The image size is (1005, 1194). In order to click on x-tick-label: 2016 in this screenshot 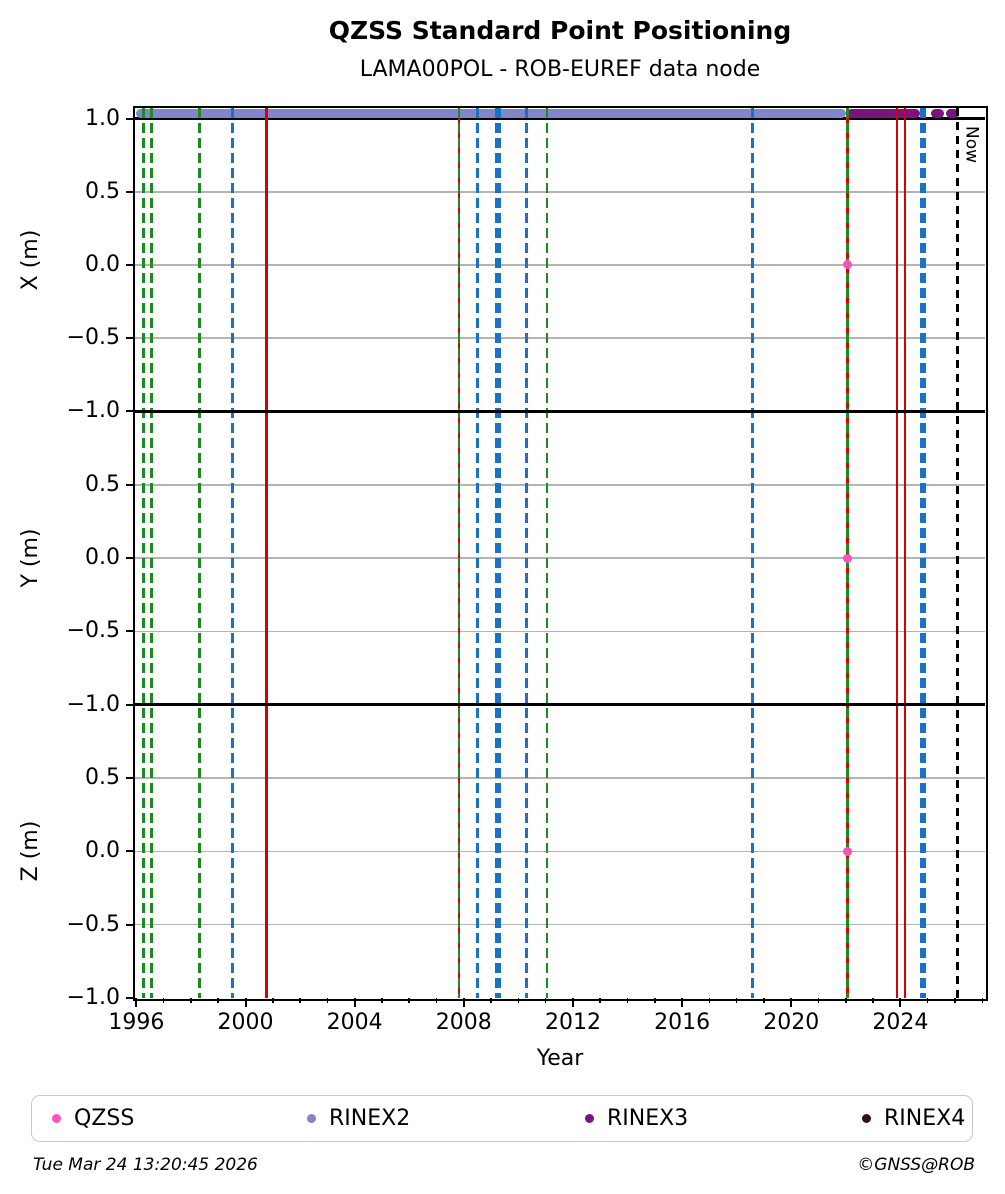, I will do `click(682, 1022)`.